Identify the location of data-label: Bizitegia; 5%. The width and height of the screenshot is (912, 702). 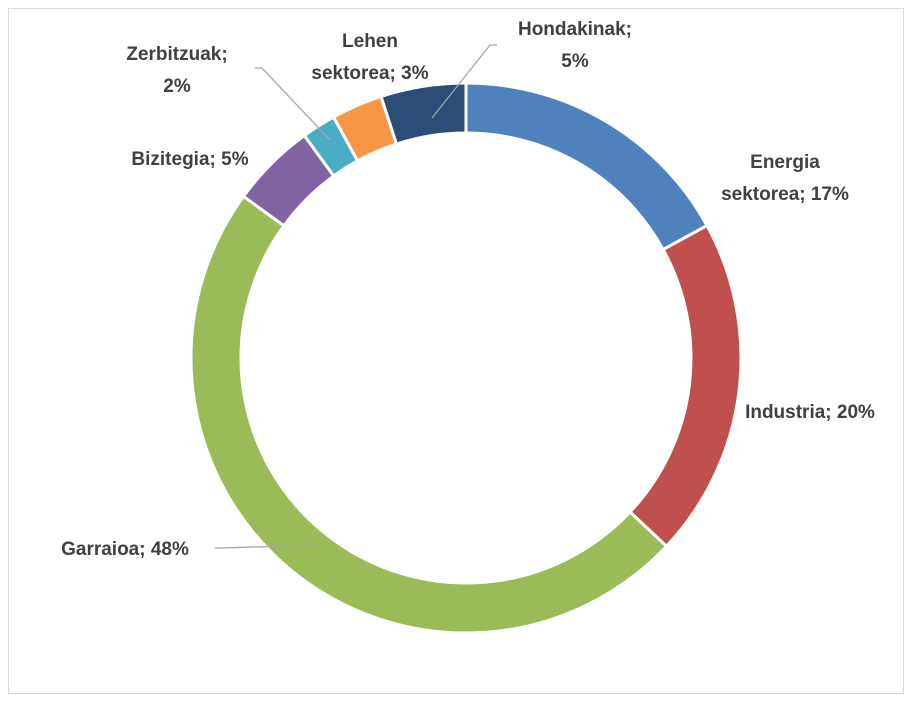
(189, 159).